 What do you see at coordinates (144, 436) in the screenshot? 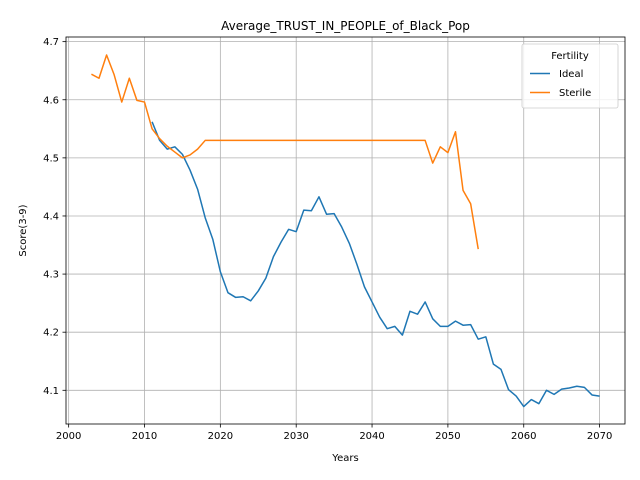
I see `x-tick-label: 2010` at bounding box center [144, 436].